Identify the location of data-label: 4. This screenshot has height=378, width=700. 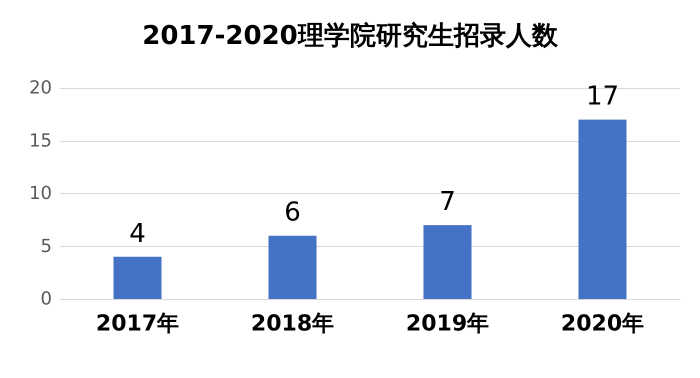
(137, 233).